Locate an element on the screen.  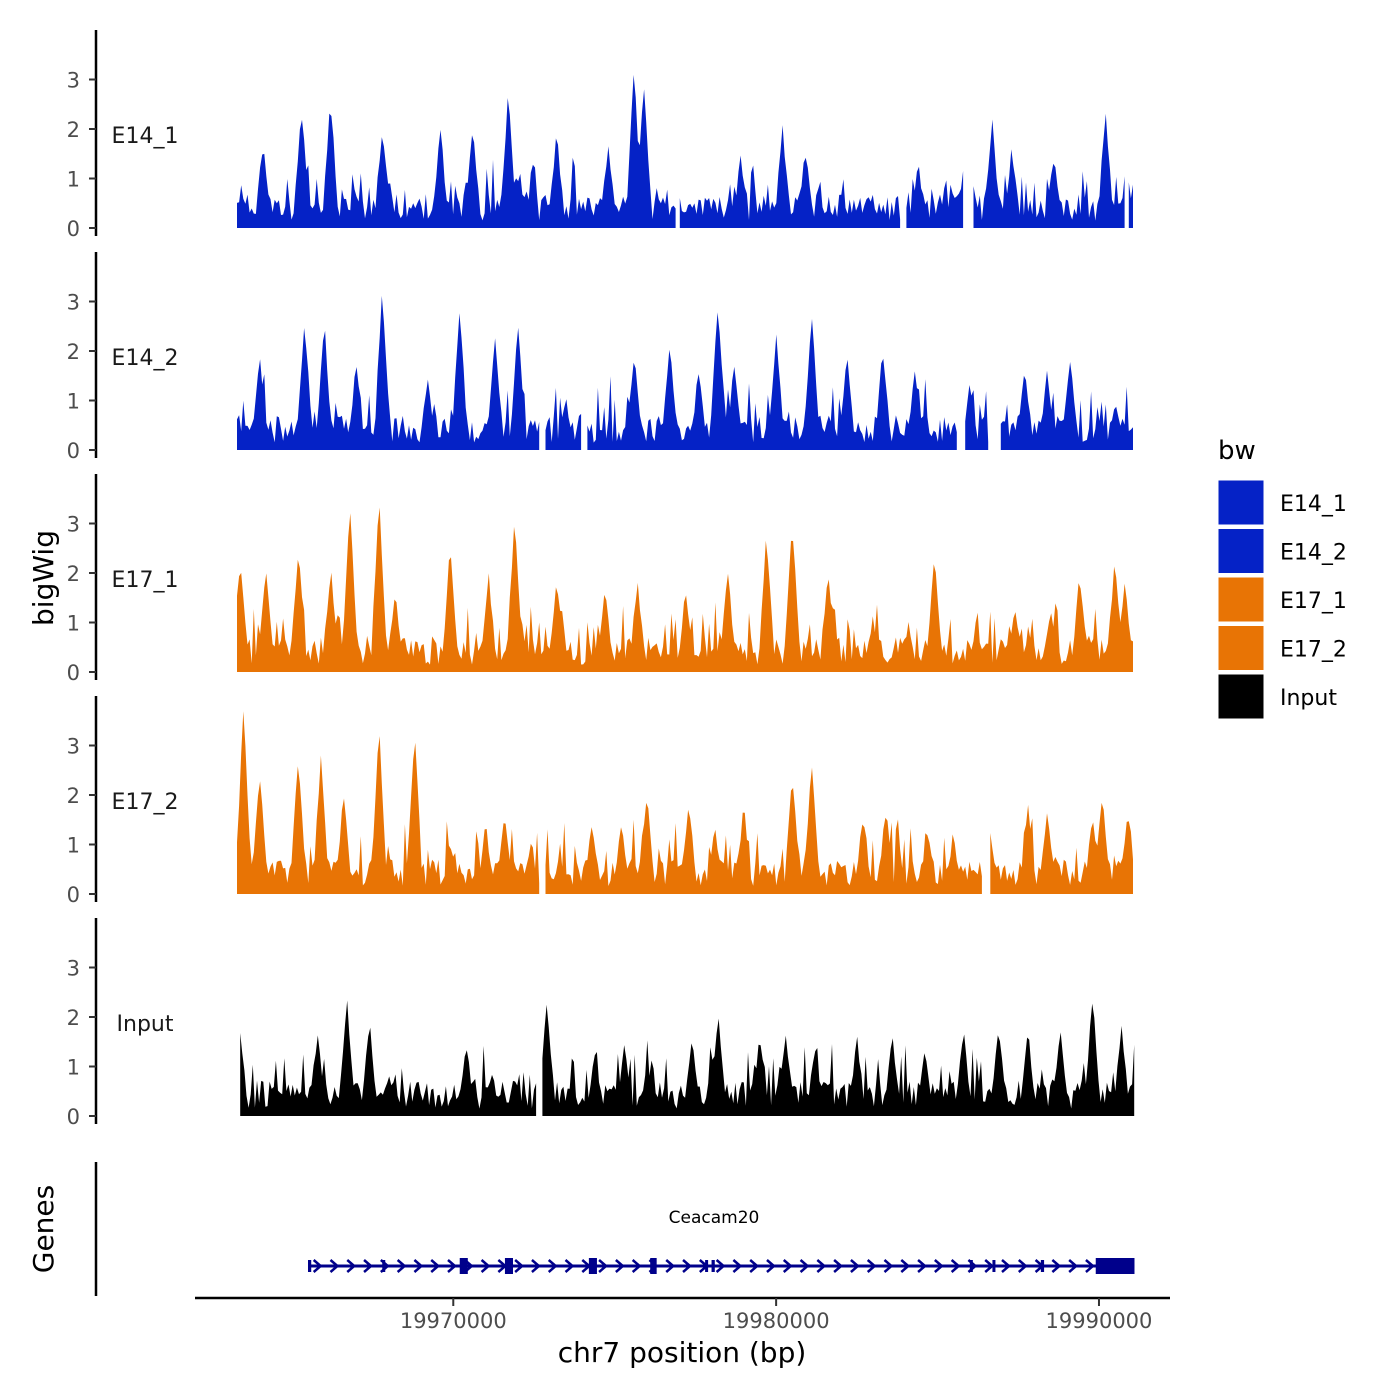
track-label: E17_1 is located at coordinates (145, 580).